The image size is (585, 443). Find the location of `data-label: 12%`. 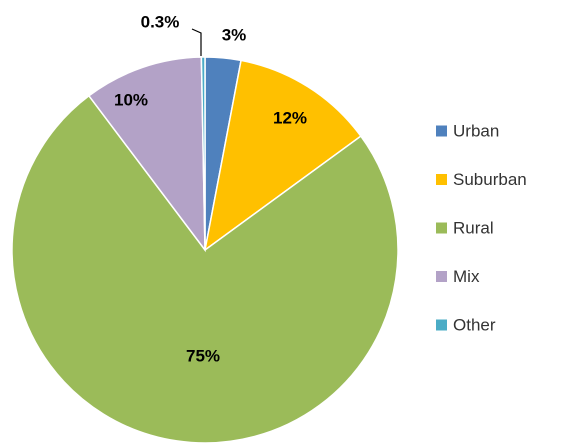

data-label: 12% is located at coordinates (290, 117).